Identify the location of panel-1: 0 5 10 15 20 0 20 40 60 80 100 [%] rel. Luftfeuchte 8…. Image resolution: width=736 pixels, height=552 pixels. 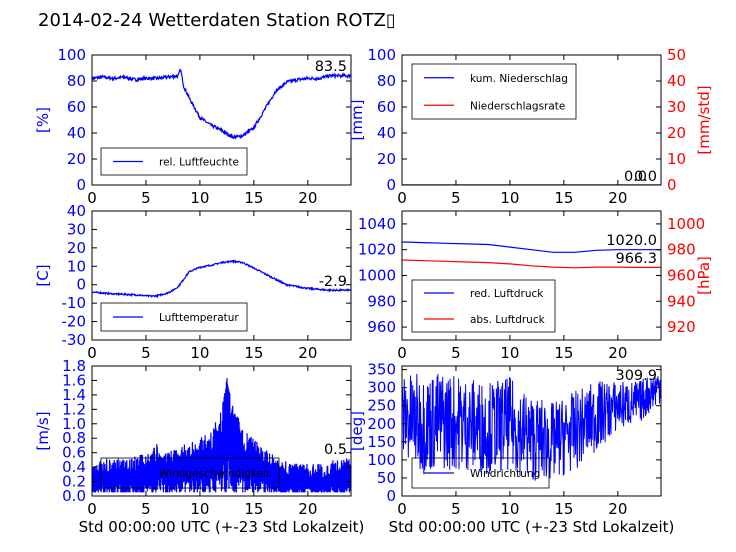
(193, 126).